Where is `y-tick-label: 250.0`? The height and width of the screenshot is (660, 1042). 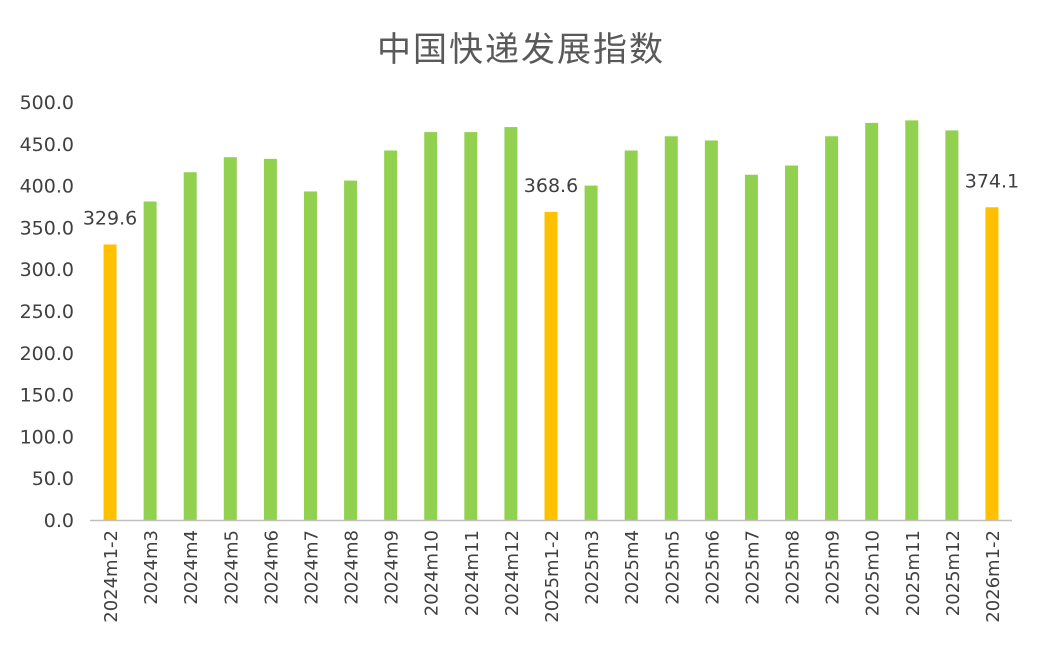 y-tick-label: 250.0 is located at coordinates (47, 312).